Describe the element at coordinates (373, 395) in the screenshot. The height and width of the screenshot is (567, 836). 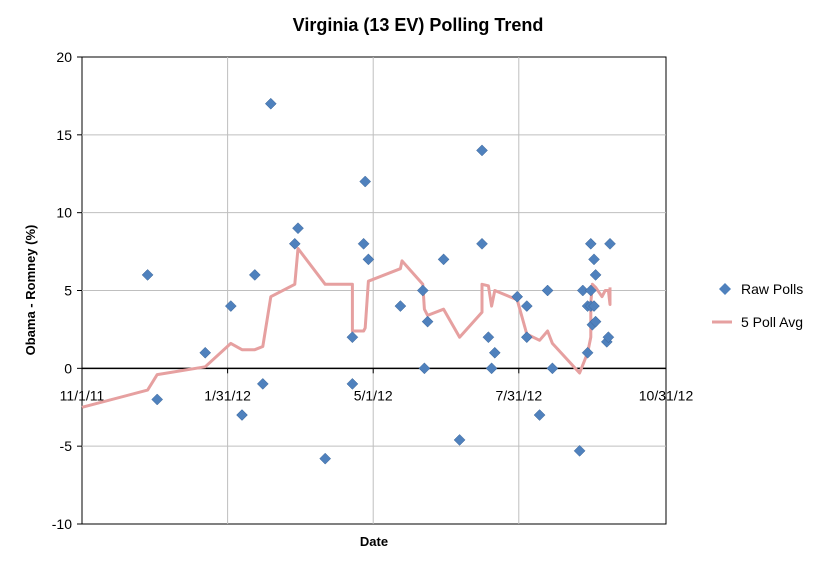
I see `x-tick-label: 5/1/12` at that location.